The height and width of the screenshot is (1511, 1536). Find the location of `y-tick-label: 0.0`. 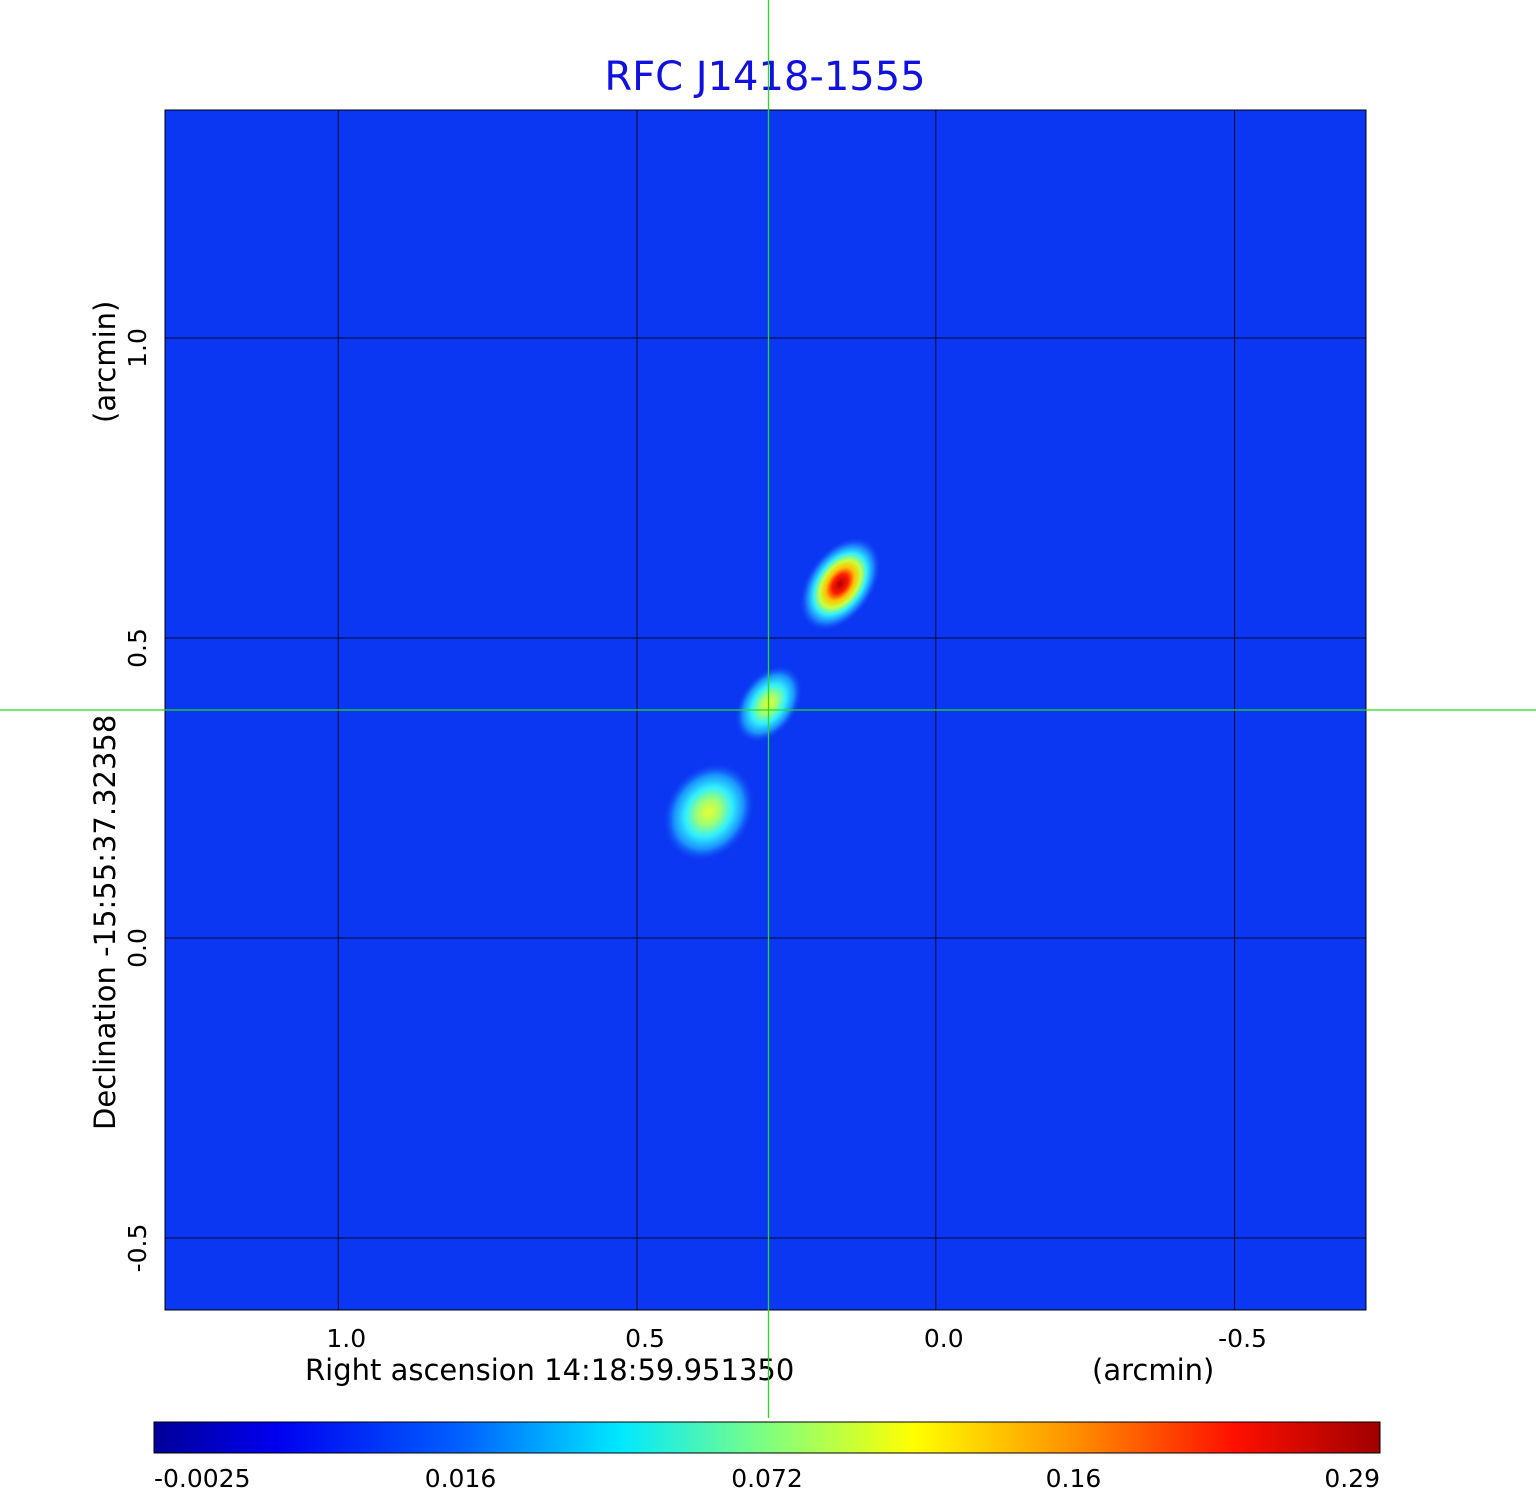

y-tick-label: 0.0 is located at coordinates (137, 948).